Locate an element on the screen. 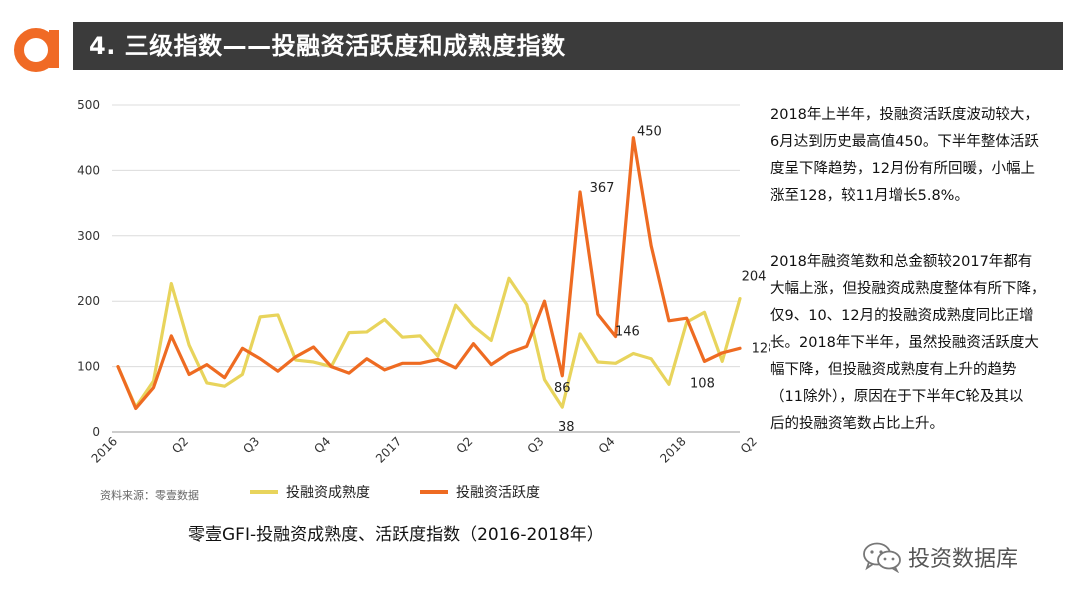  brand-logo-icon is located at coordinates (36, 50).